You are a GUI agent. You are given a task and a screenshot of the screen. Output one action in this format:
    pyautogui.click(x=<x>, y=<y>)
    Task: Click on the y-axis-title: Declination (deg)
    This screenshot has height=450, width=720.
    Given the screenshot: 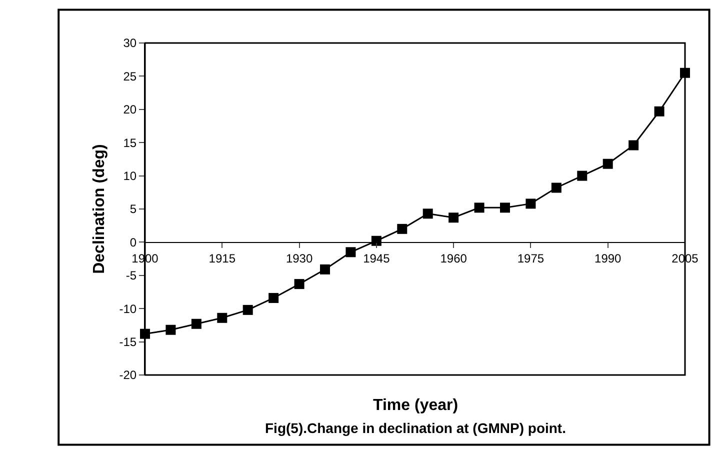 What is the action you would take?
    pyautogui.click(x=99, y=209)
    